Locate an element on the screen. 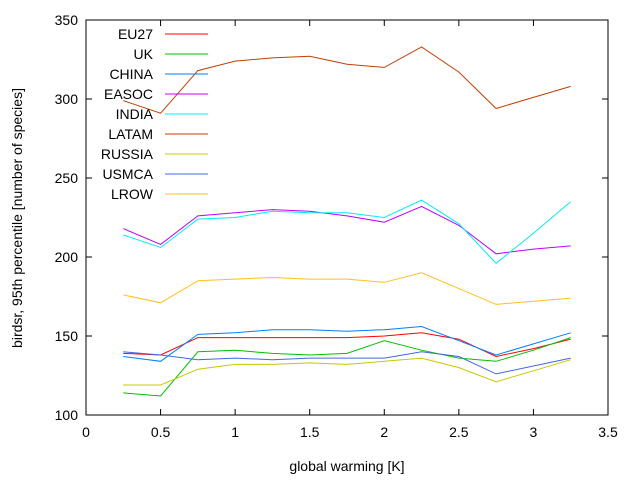  y-tick-label: 350 is located at coordinates (67, 20).